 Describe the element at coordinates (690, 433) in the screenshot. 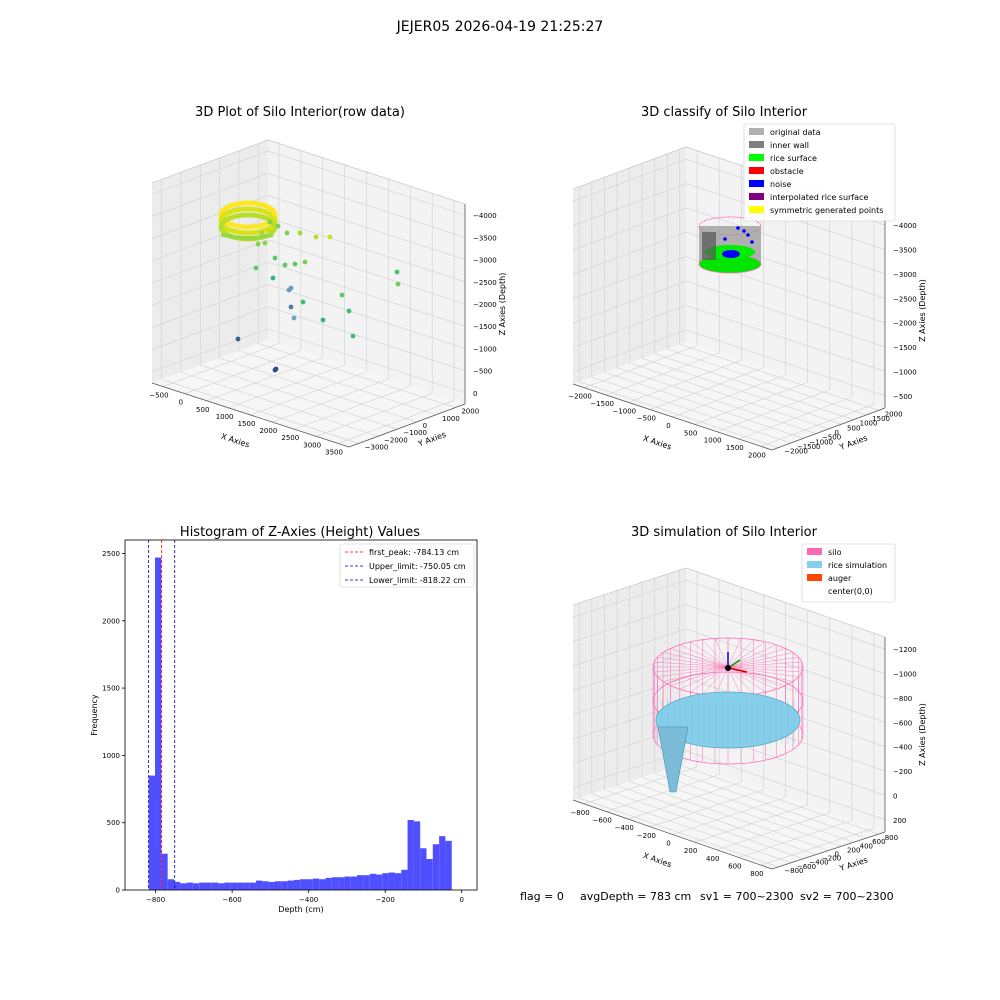

I see `x-tick-label: 500` at that location.